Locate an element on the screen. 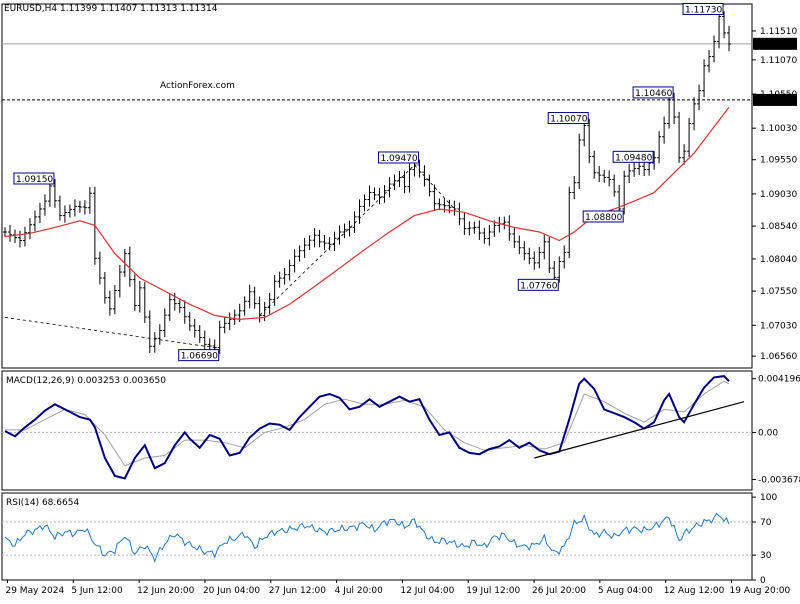 Image resolution: width=800 pixels, height=604 pixels. macd-trendline is located at coordinates (639, 430).